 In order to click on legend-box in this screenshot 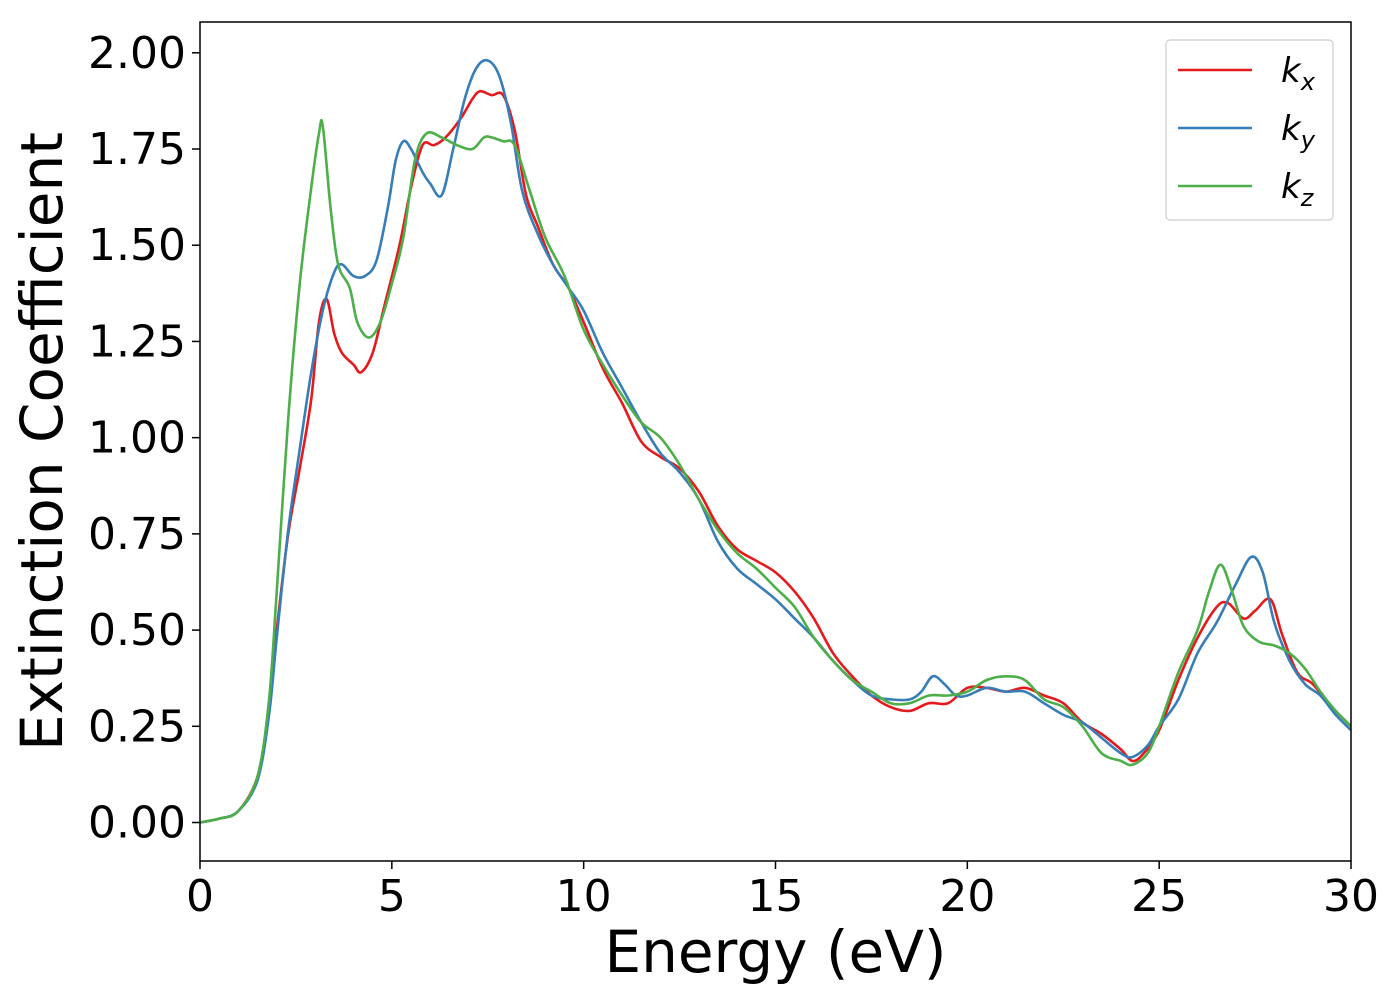, I will do `click(1249, 130)`.